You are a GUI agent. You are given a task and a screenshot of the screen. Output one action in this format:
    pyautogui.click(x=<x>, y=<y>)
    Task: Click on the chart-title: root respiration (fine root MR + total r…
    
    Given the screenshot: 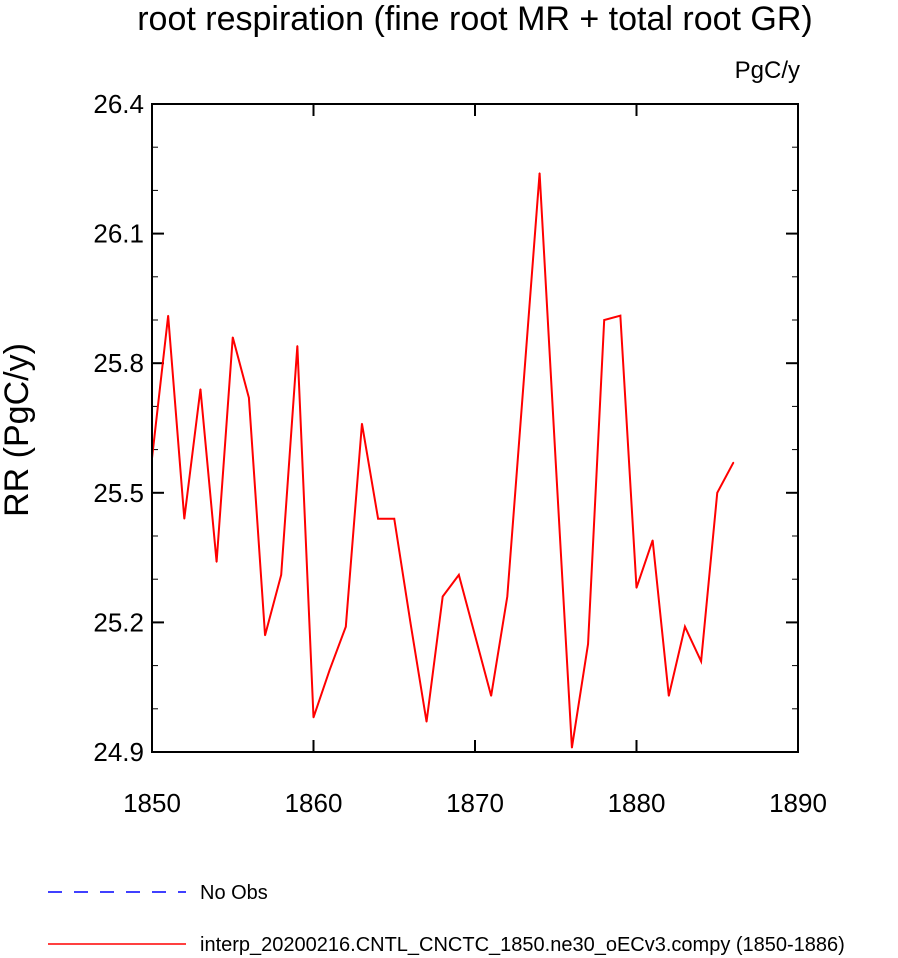 What is the action you would take?
    pyautogui.click(x=475, y=19)
    